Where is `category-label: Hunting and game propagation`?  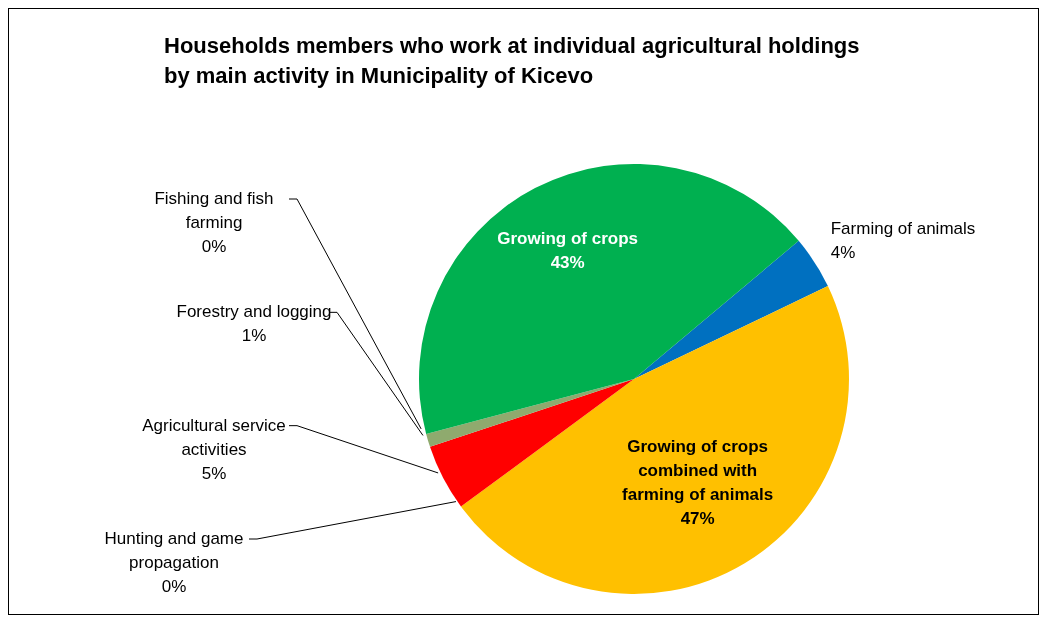
category-label: Hunting and game propagation is located at coordinates (174, 550).